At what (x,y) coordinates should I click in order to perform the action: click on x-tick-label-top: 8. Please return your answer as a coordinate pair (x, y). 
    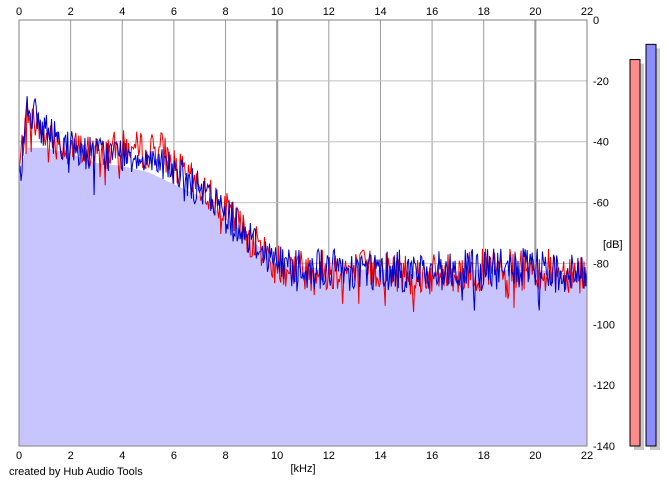
    Looking at the image, I should click on (225, 12).